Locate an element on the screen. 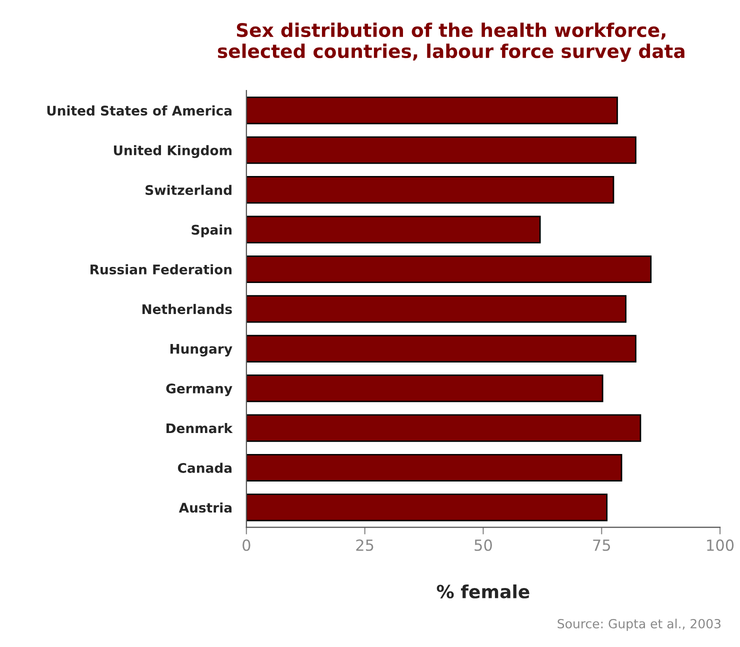 The width and height of the screenshot is (740, 647). x-tick-label: 75 is located at coordinates (601, 545).